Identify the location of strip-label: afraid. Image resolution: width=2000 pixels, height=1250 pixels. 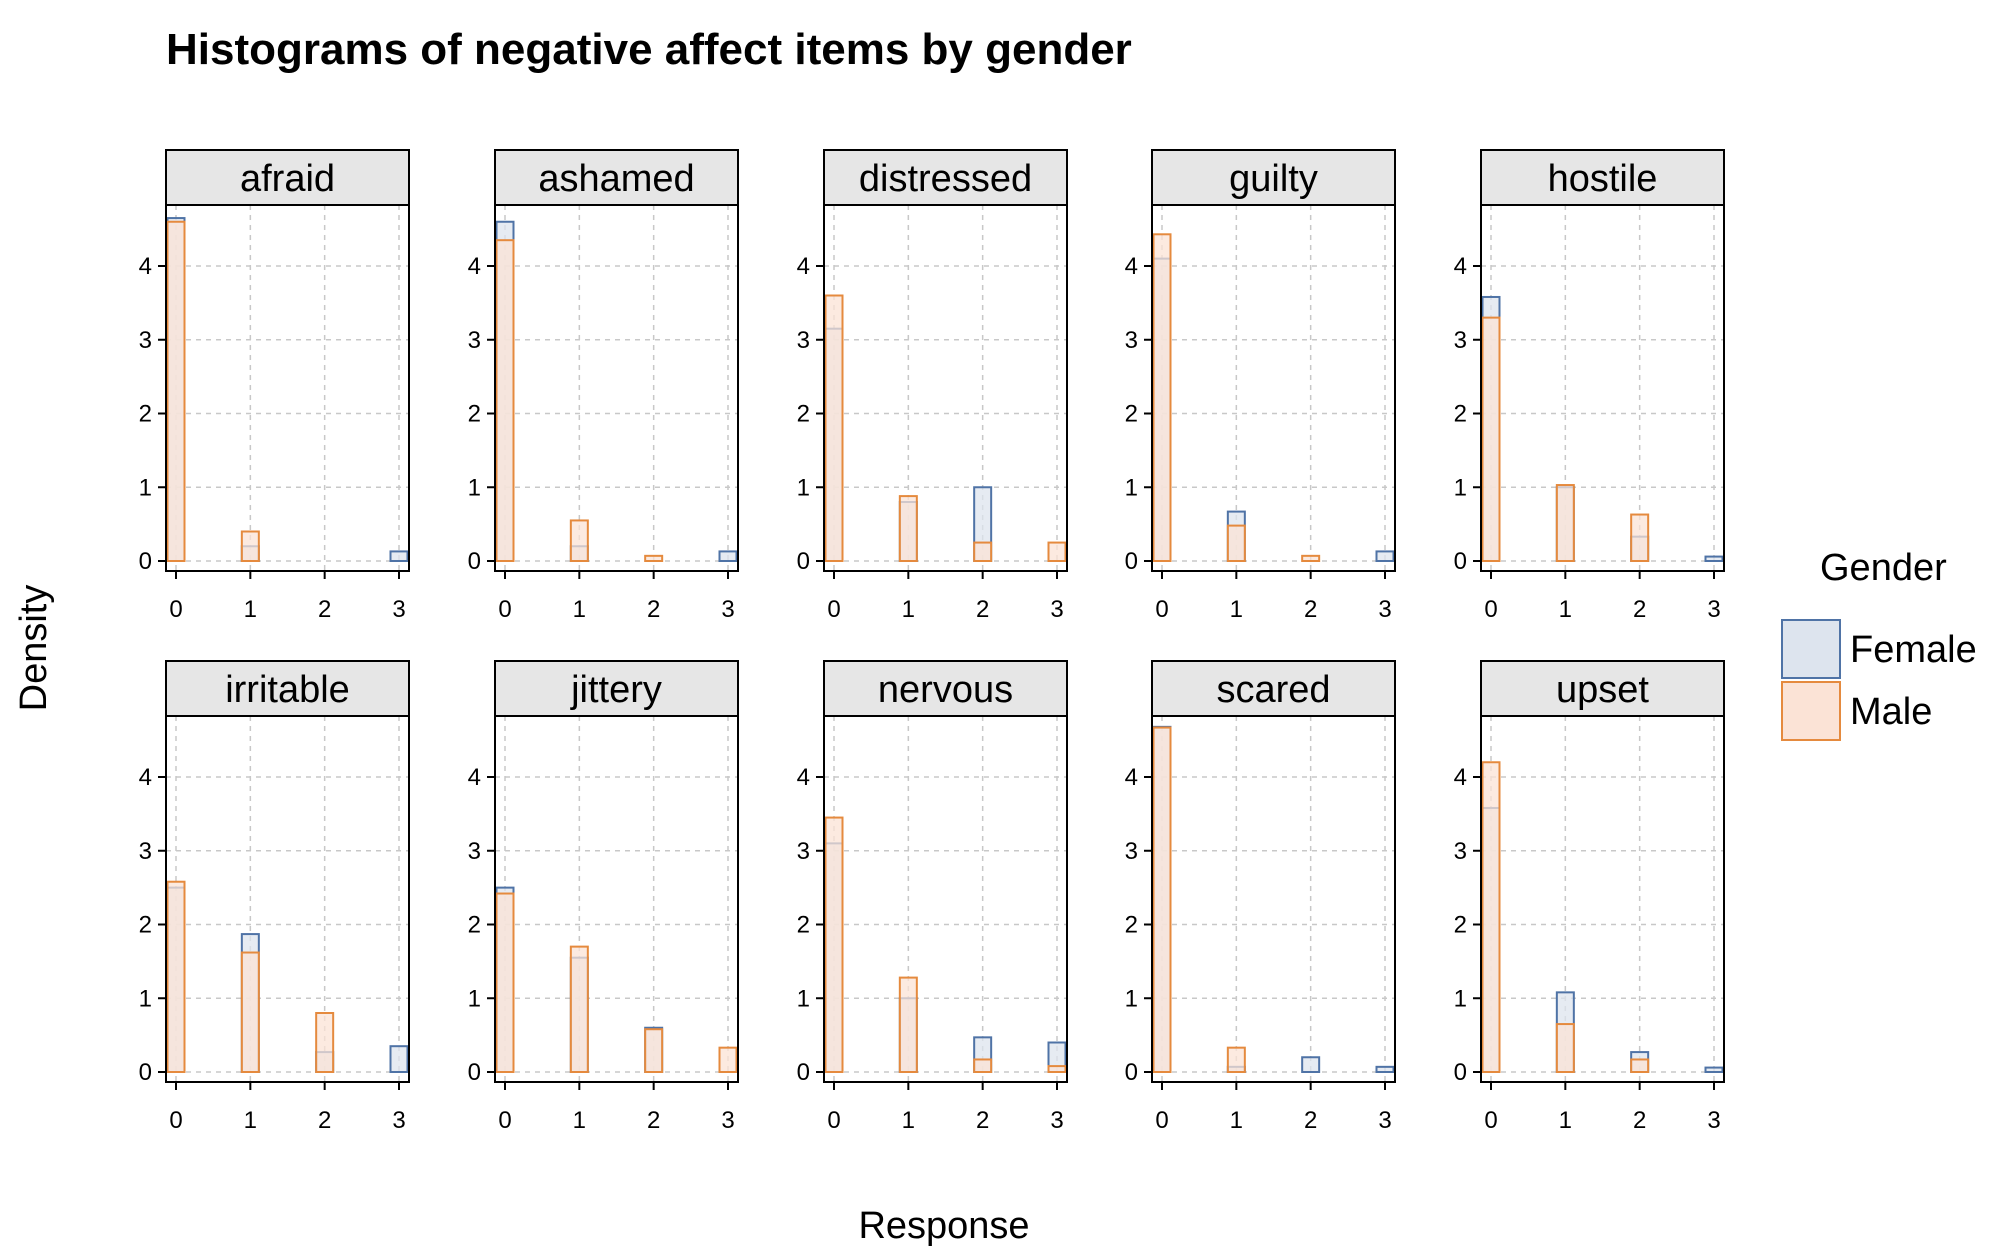
(287, 179).